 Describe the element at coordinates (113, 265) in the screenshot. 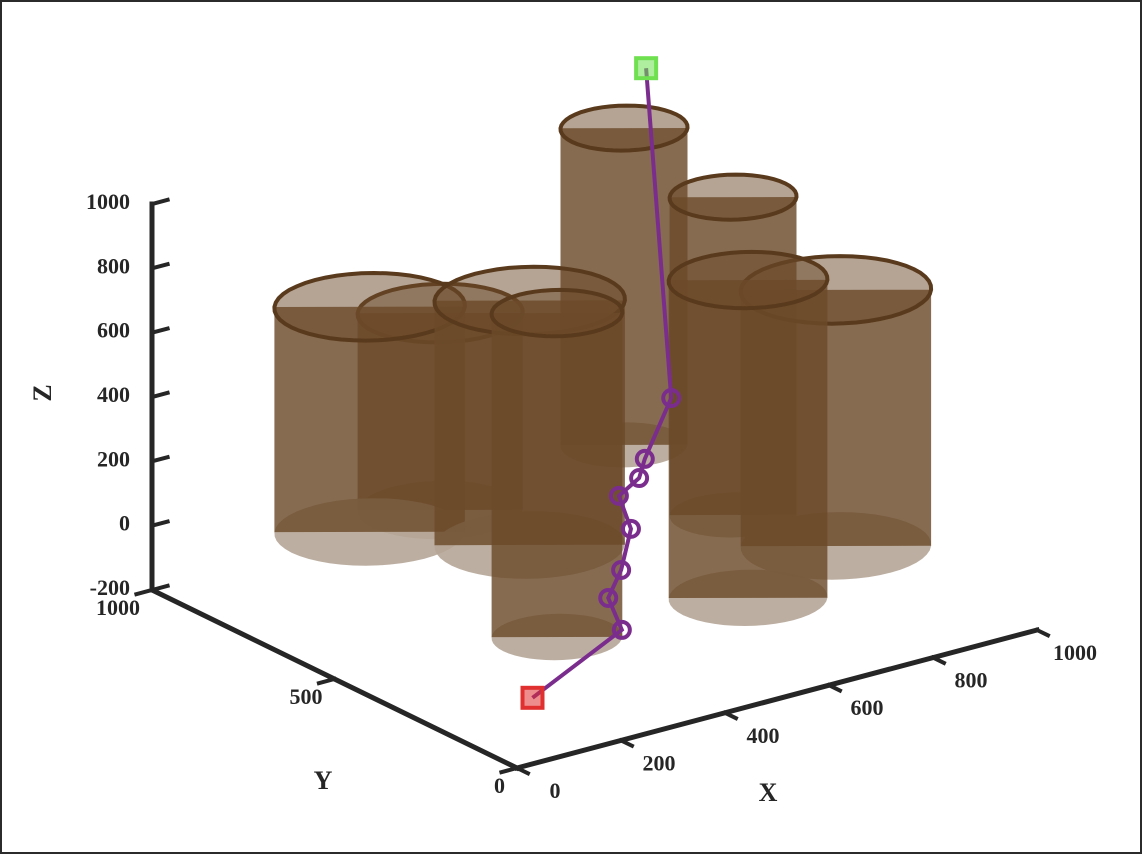

I see `z-tick-label: 800` at that location.